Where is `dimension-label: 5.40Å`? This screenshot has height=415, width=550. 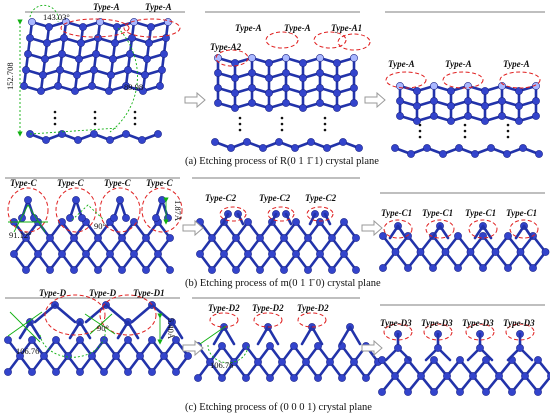
dimension-label: 5.40Å is located at coordinates (171, 329).